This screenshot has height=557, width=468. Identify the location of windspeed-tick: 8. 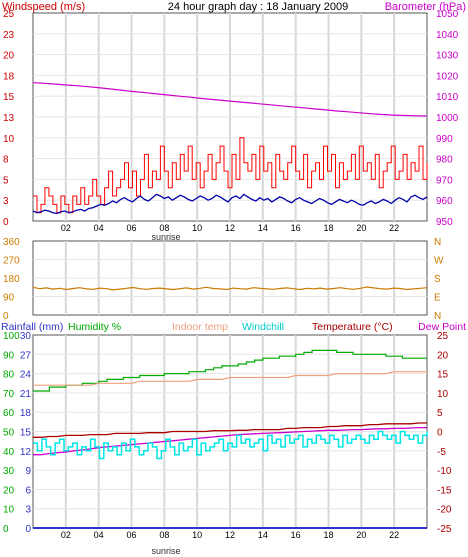
(6, 160).